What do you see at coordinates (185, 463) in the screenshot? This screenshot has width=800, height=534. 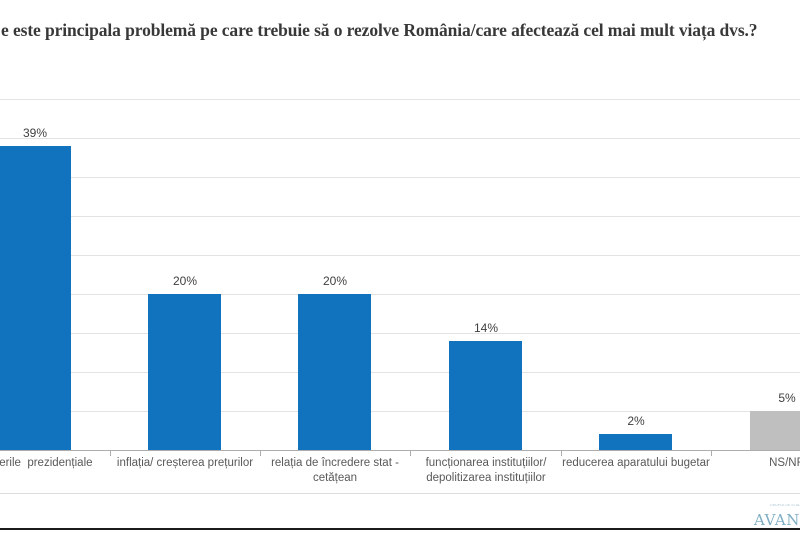 I see `category-label: inflația/ creșterea prețurilor` at bounding box center [185, 463].